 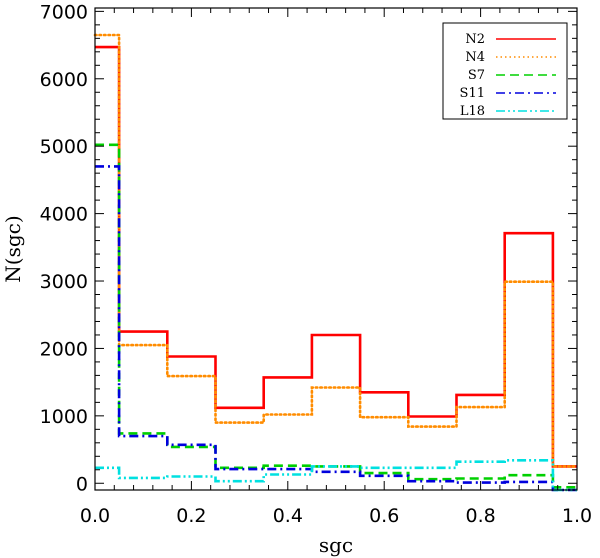 What do you see at coordinates (288, 516) in the screenshot?
I see `x-tick-label: 0.4` at bounding box center [288, 516].